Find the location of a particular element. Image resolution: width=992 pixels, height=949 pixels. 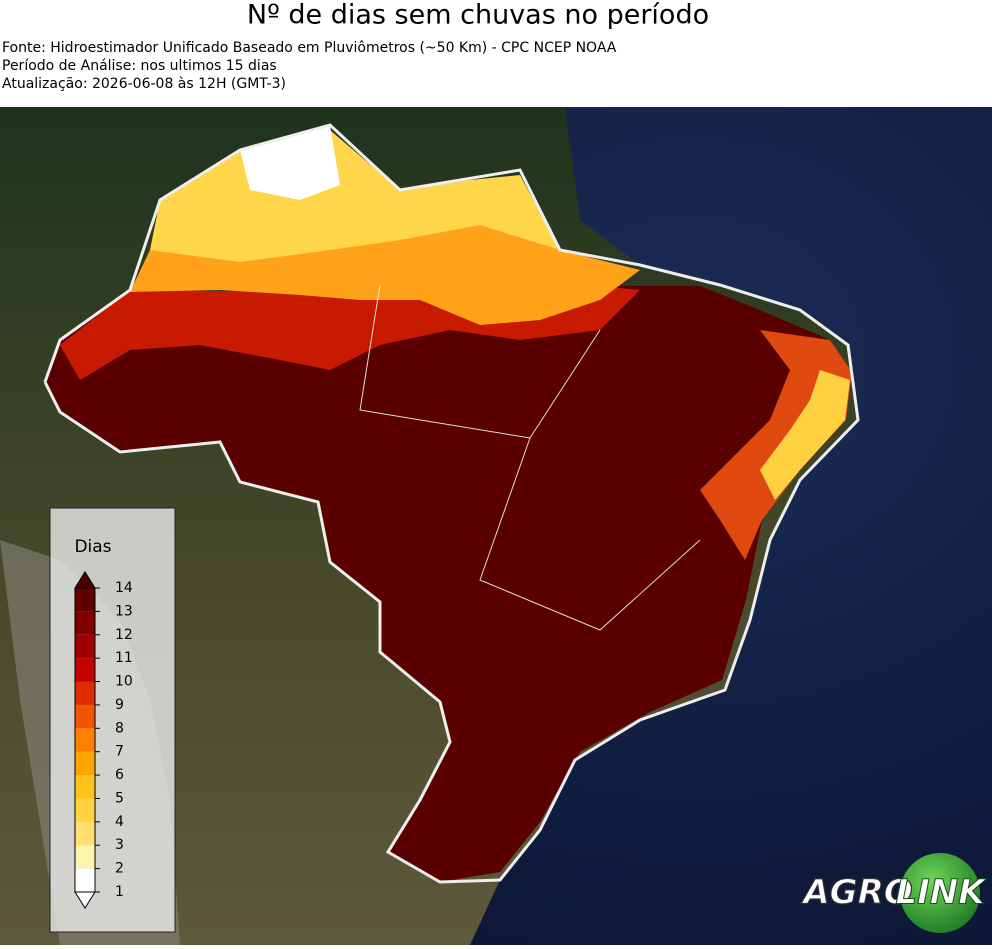

colorbar-frame is located at coordinates (112, 720).